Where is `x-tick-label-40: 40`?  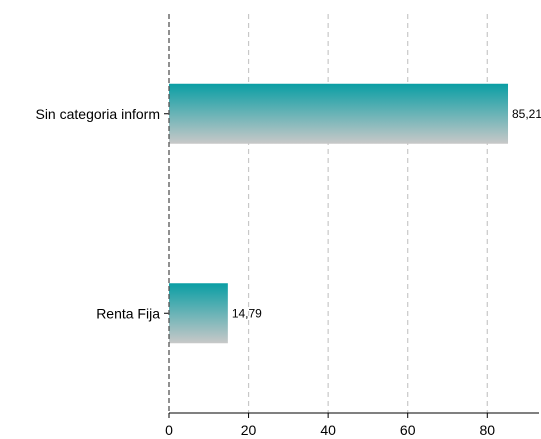 x-tick-label-40: 40 is located at coordinates (328, 430).